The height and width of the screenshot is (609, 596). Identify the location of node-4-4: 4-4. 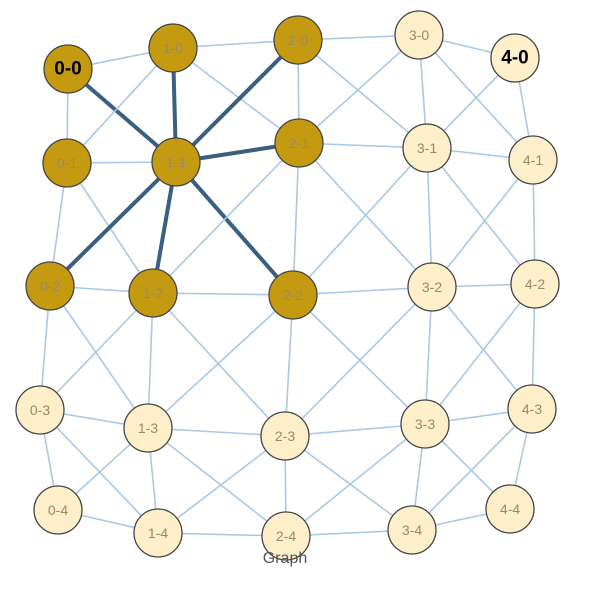
(510, 509).